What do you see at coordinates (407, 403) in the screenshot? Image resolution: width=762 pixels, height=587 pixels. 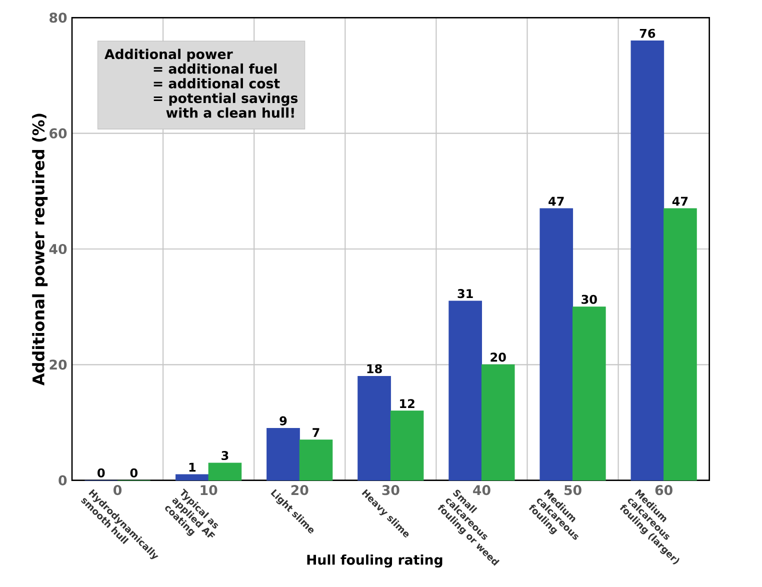 I see `data-label: 12` at bounding box center [407, 403].